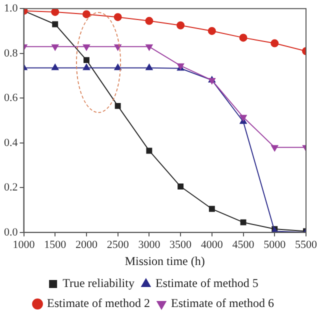 This screenshot has height=320, width=320. Describe the element at coordinates (11, 142) in the screenshot. I see `y-tick-label: 0.4` at that location.